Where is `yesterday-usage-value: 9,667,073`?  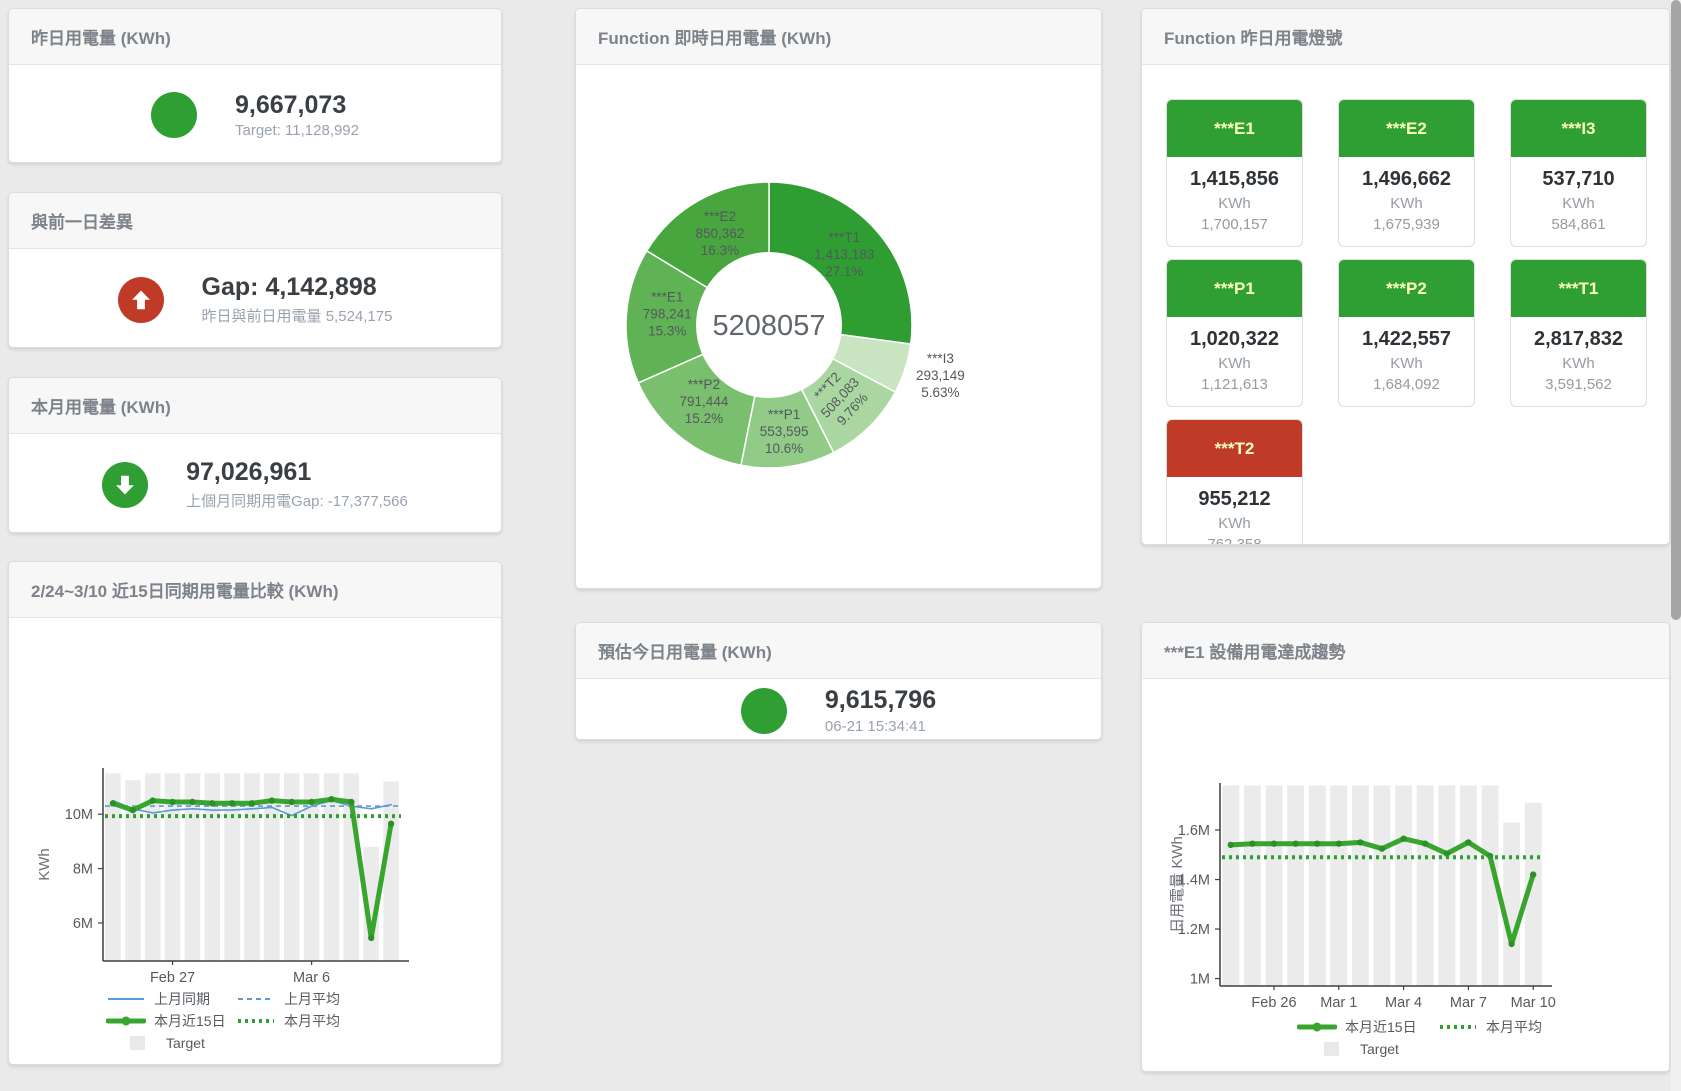
yesterday-usage-value: 9,667,073 is located at coordinates (291, 104).